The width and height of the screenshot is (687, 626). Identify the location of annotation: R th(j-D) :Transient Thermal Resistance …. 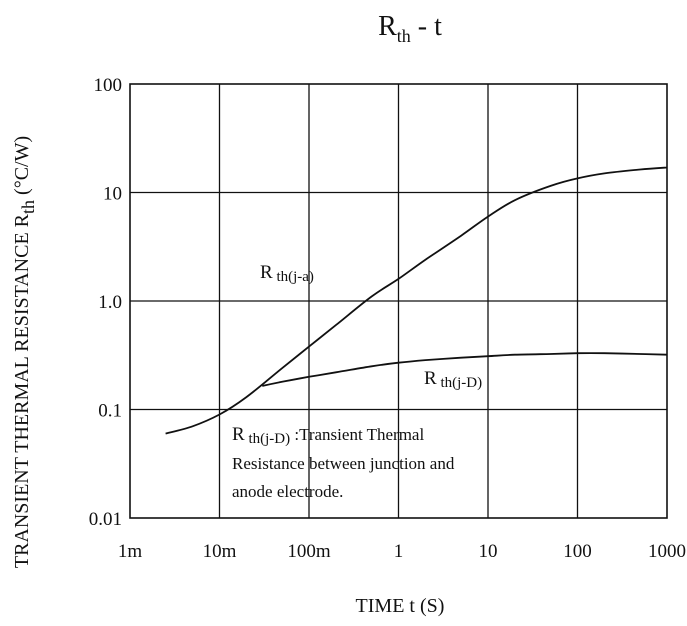
(343, 462).